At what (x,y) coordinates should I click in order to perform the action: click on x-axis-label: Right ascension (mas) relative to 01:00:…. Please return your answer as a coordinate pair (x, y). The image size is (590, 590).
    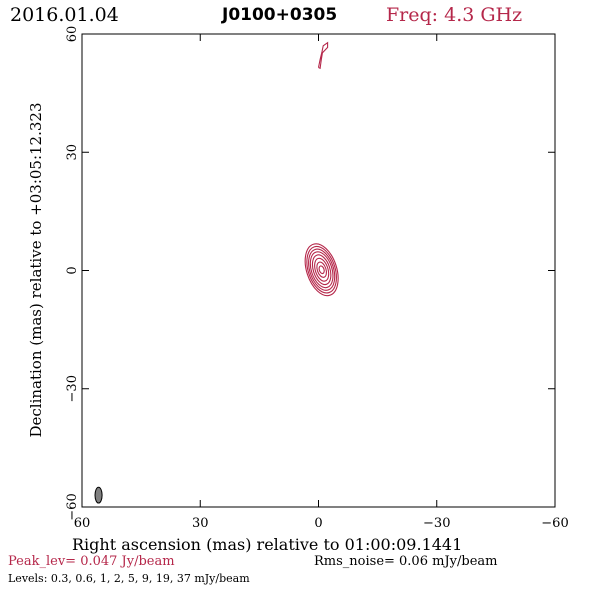
    Looking at the image, I should click on (267, 544).